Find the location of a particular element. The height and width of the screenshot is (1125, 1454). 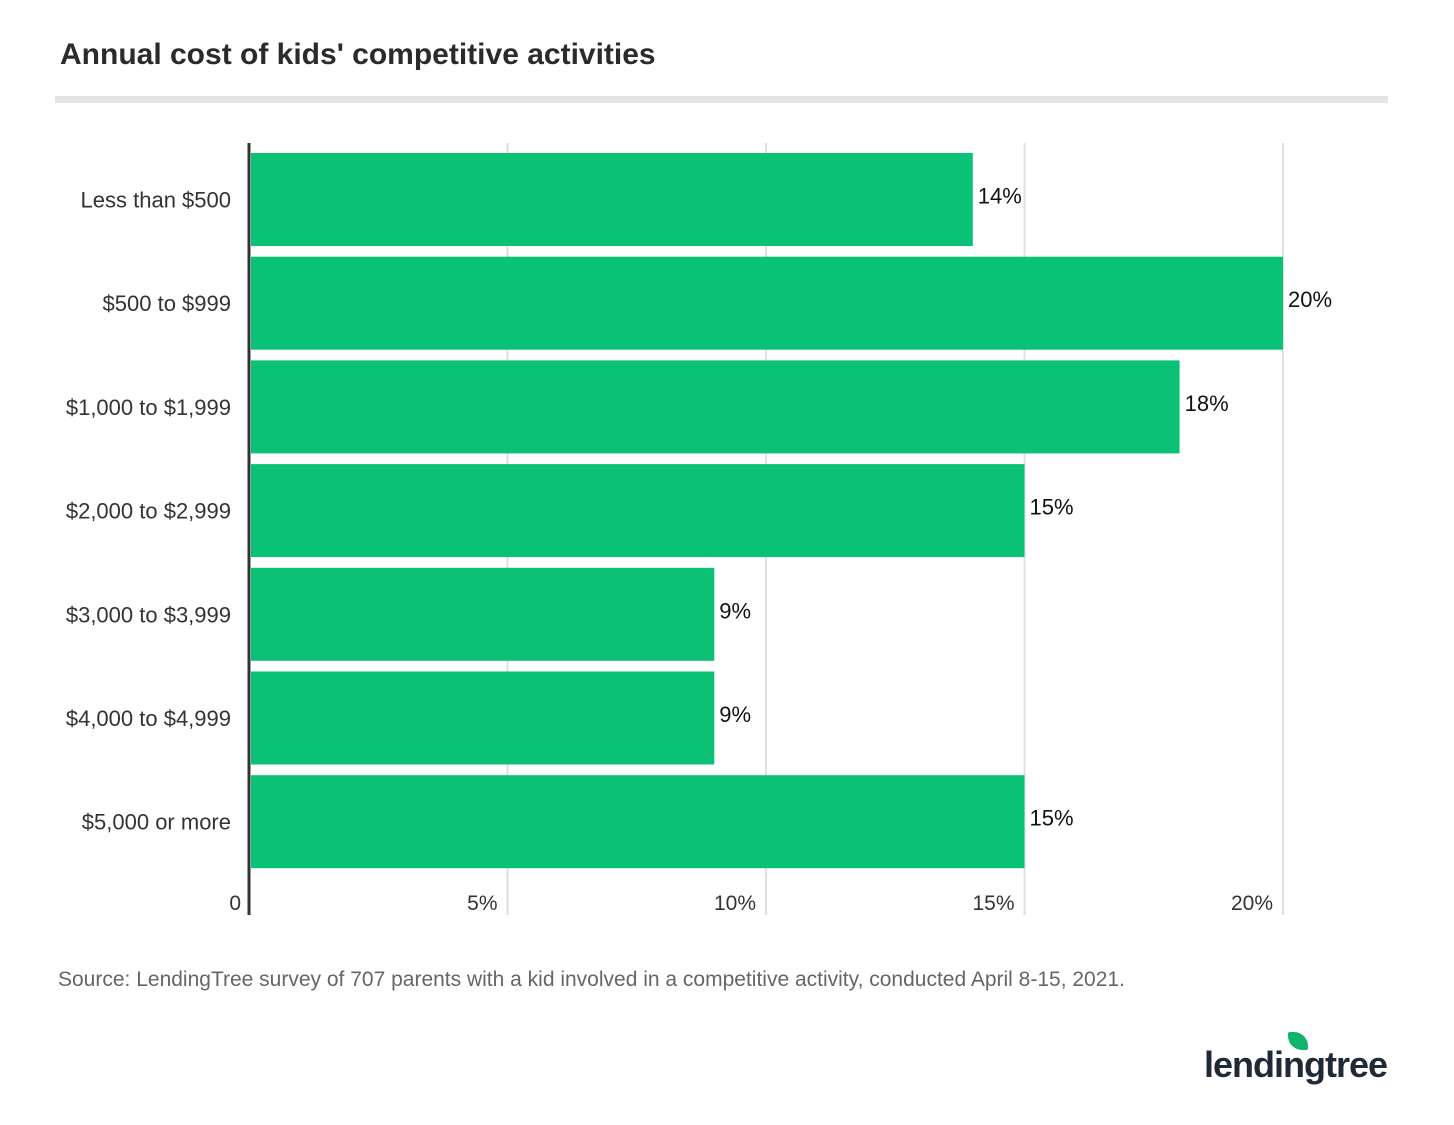

lendingtree-logo: lendingtree is located at coordinates (1299, 1060).